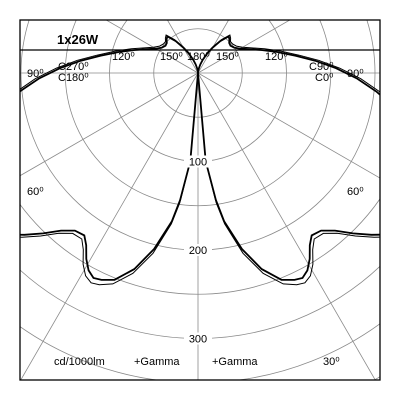 The width and height of the screenshot is (400, 400). What do you see at coordinates (355, 192) in the screenshot?
I see `angle-label-60-right: 60⁰` at bounding box center [355, 192].